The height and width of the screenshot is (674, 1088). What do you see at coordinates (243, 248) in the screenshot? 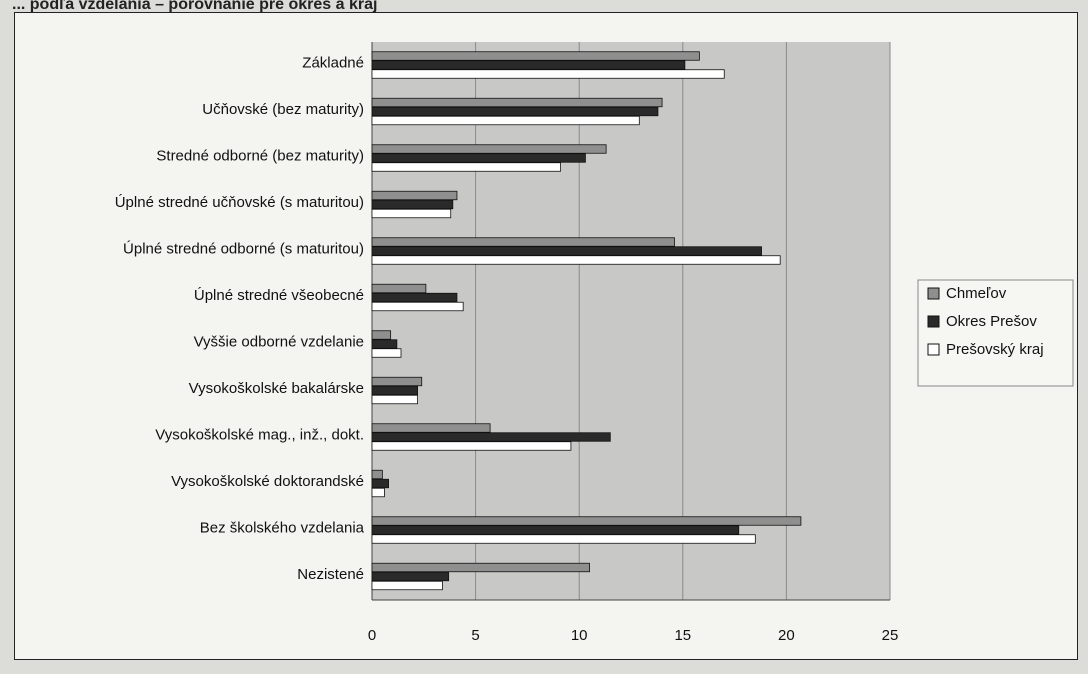
I see `category-label: Úplné stredné odborné (s maturitou)` at bounding box center [243, 248].